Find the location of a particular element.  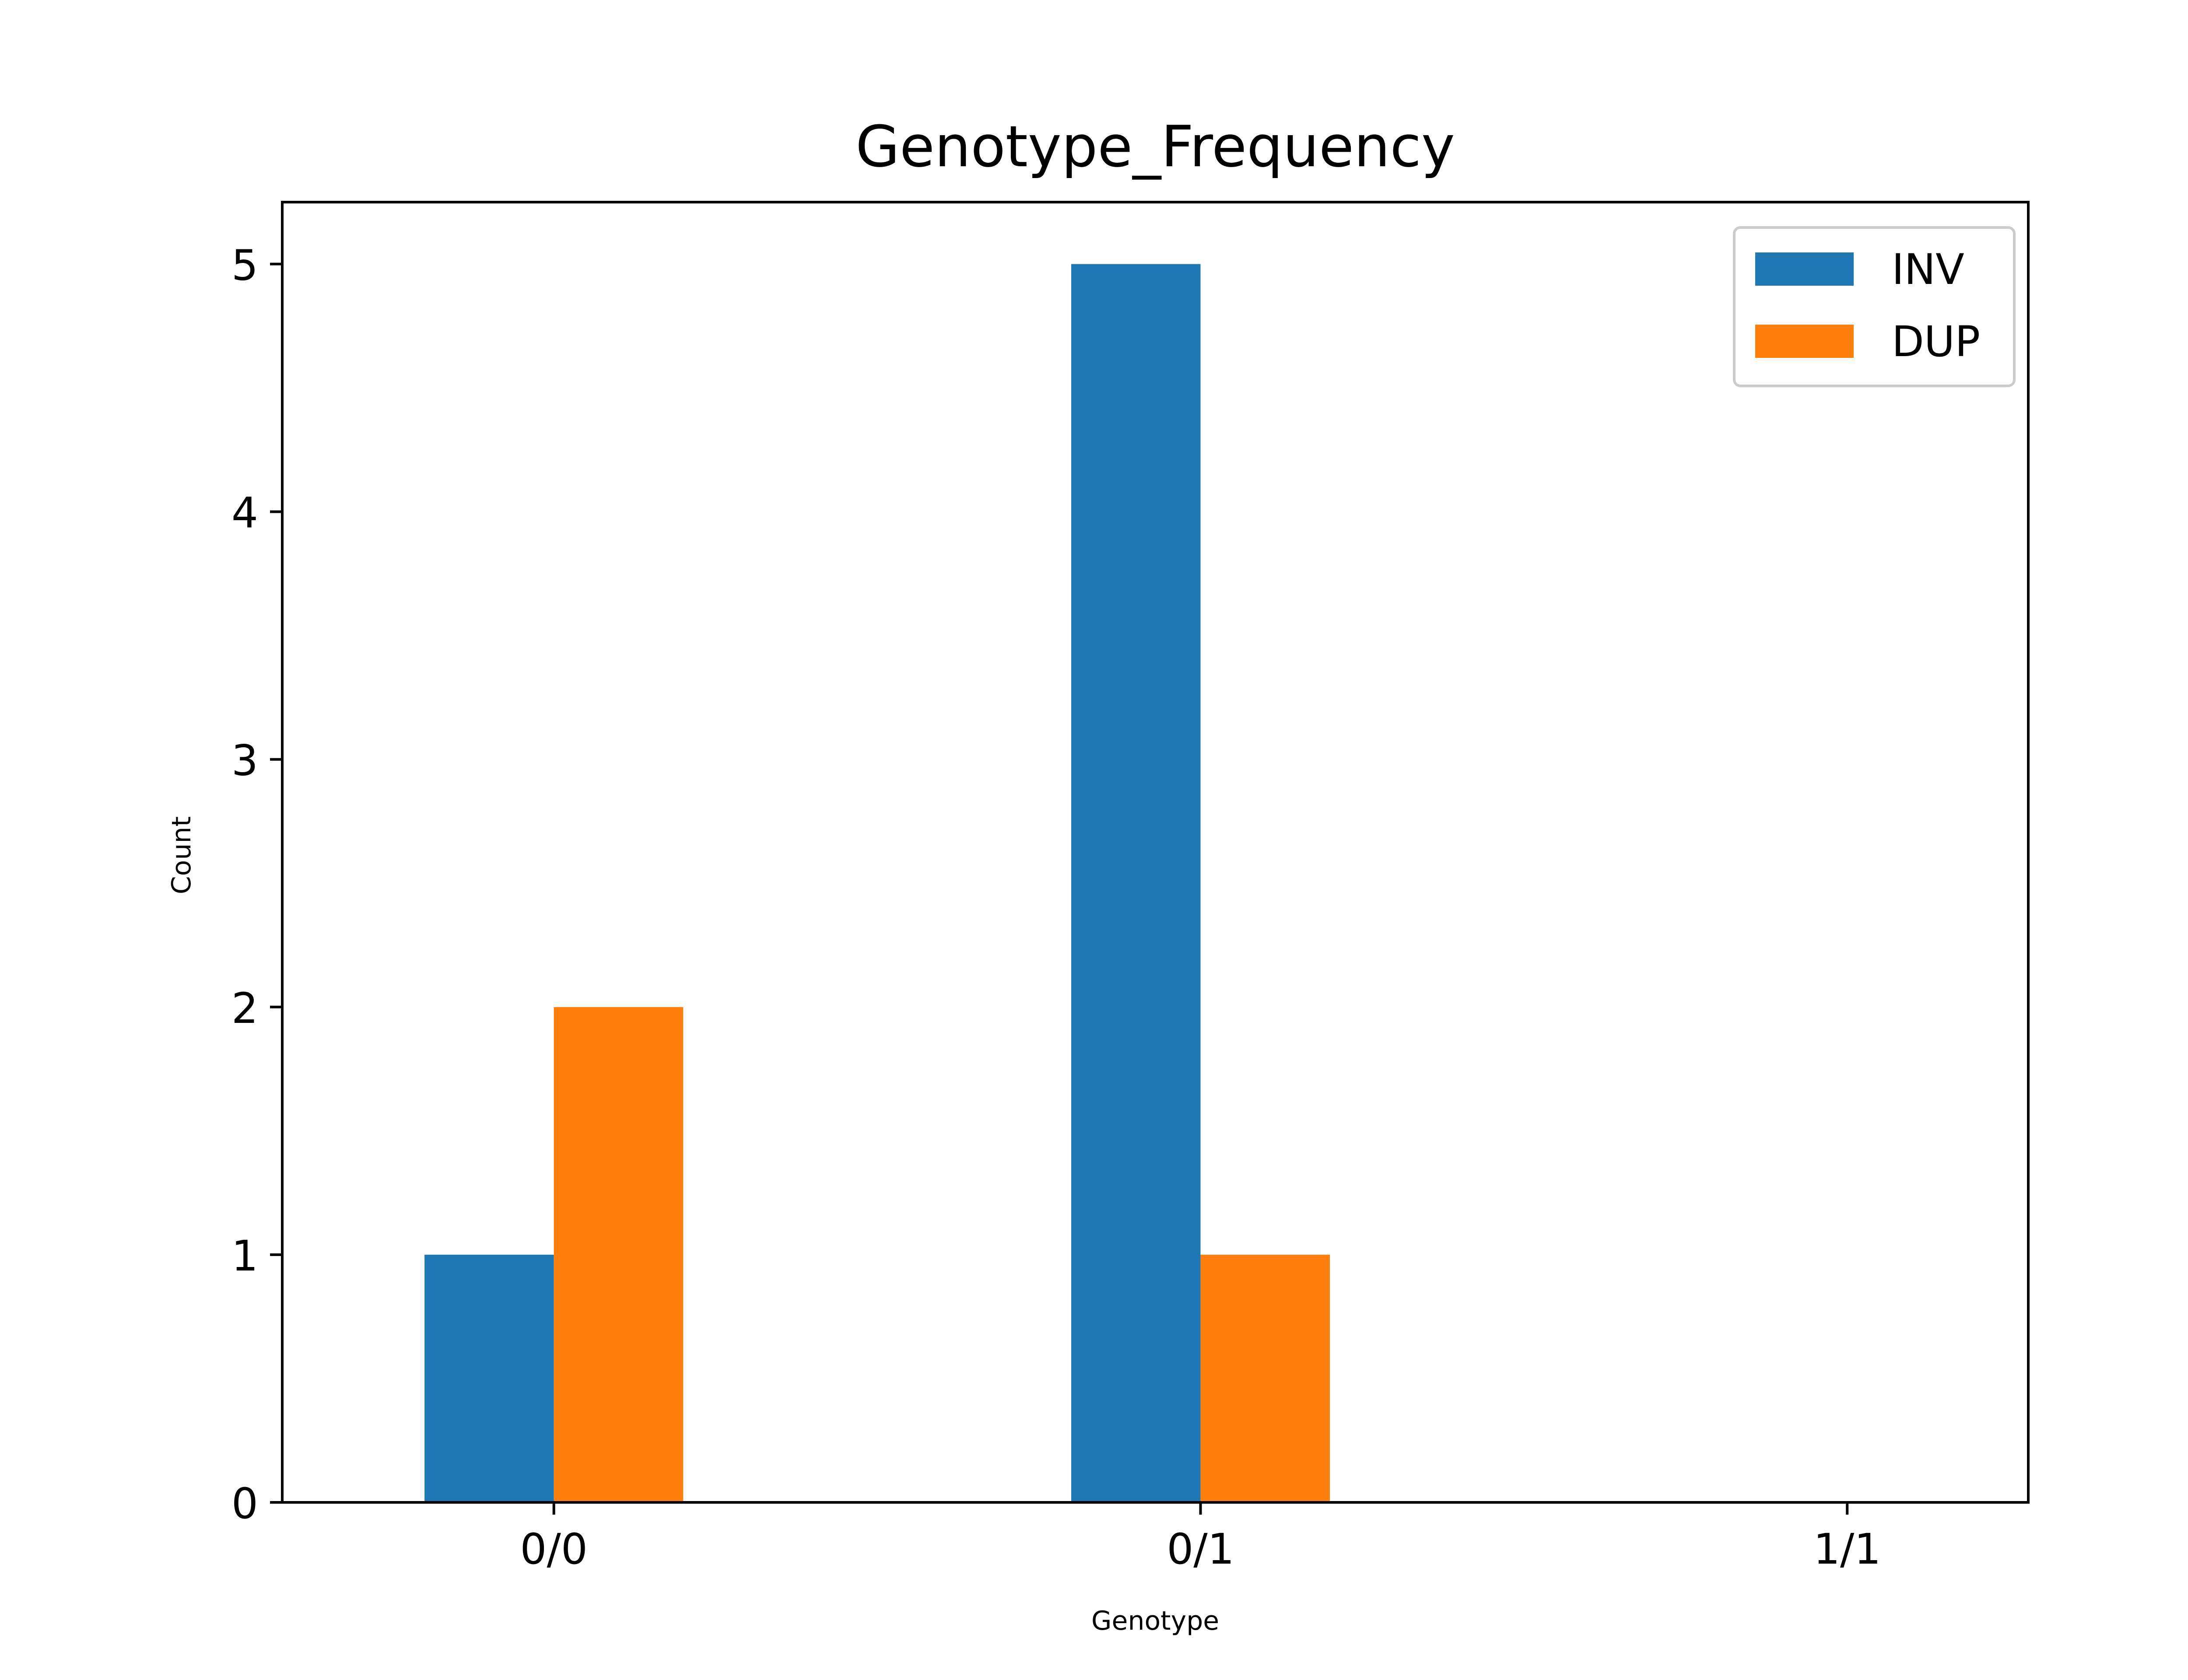

legend-label-inv: INV is located at coordinates (1928, 269).